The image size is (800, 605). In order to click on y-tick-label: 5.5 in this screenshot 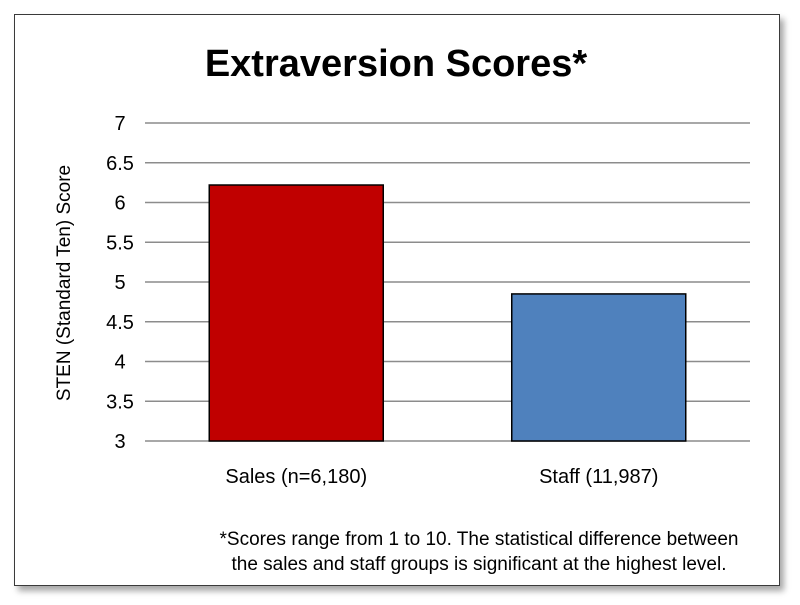, I will do `click(120, 243)`.